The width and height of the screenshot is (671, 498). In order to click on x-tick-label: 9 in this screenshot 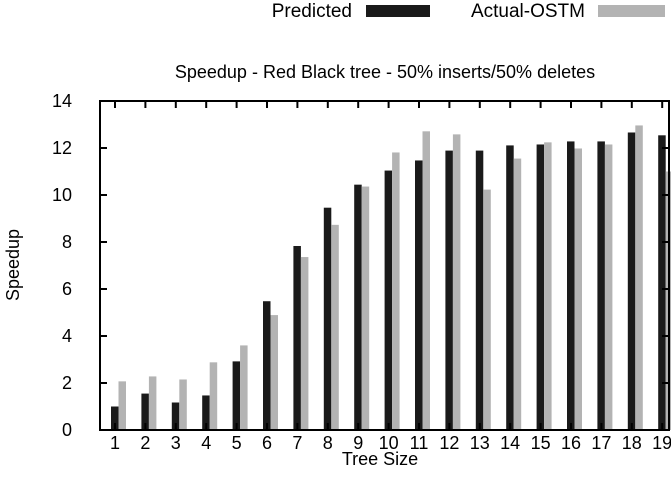, I will do `click(358, 443)`.